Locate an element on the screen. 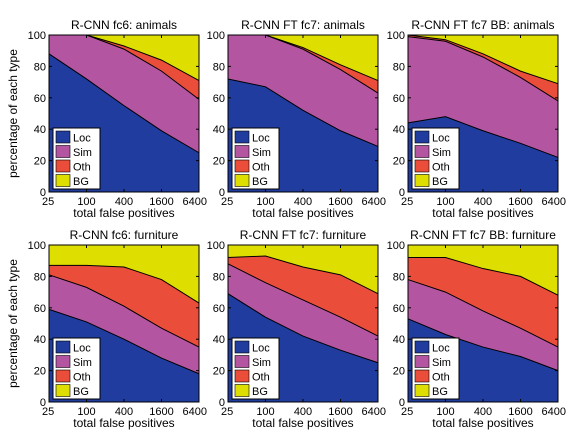 The width and height of the screenshot is (583, 434). chart-title: R-CNN fc6: furniture is located at coordinates (124, 235).